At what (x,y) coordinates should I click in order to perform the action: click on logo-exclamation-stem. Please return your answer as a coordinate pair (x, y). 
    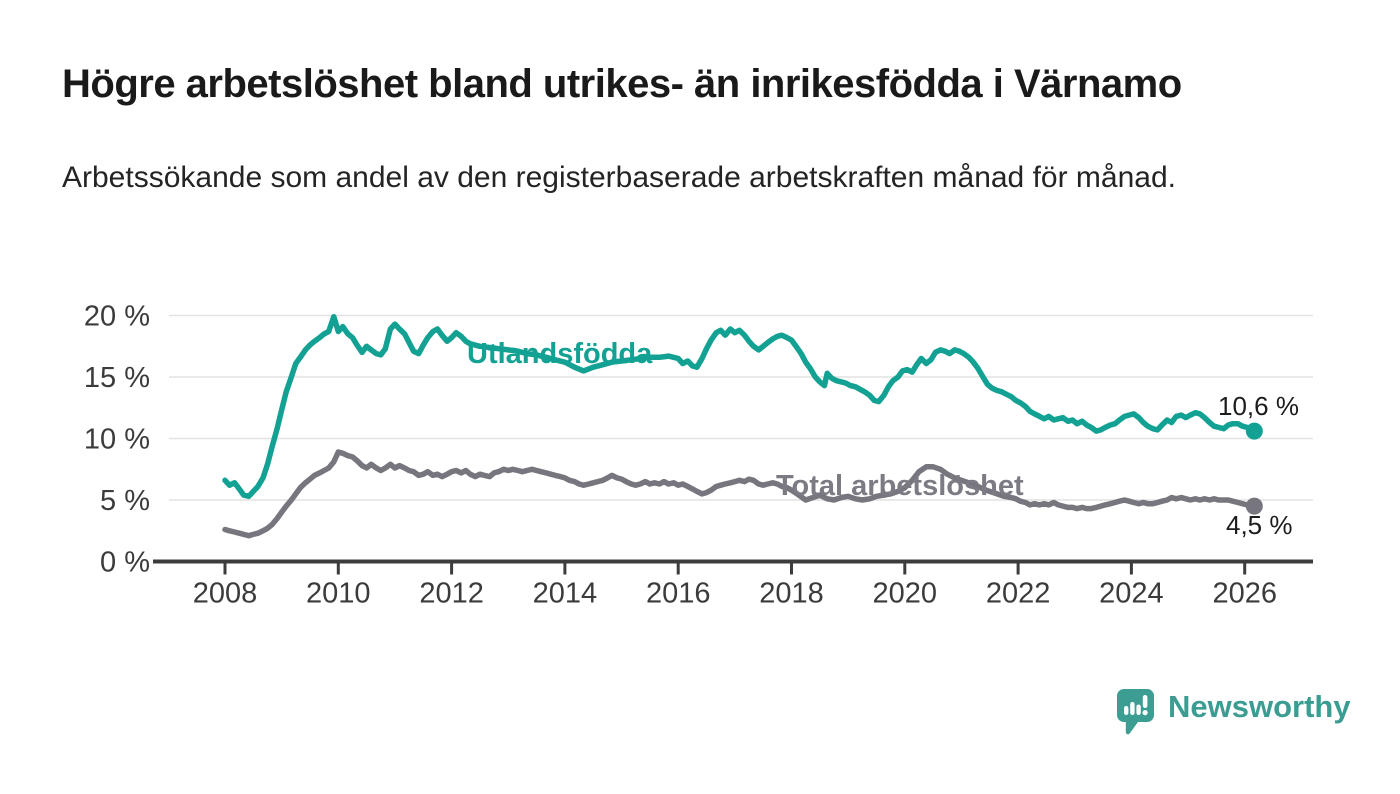
    Looking at the image, I should click on (1145, 701).